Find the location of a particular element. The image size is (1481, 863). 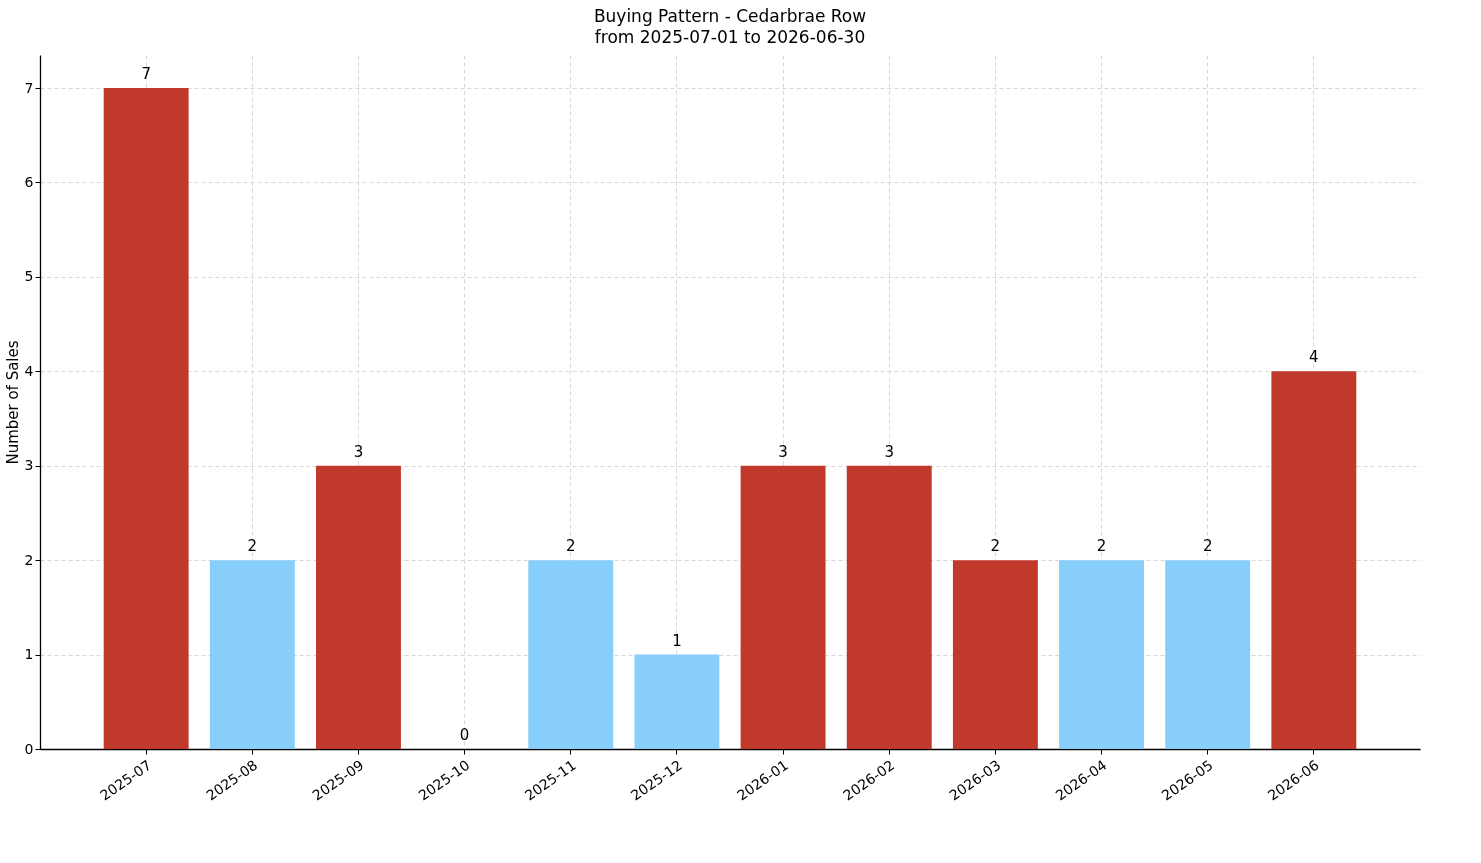

data-label: 1 is located at coordinates (677, 640).